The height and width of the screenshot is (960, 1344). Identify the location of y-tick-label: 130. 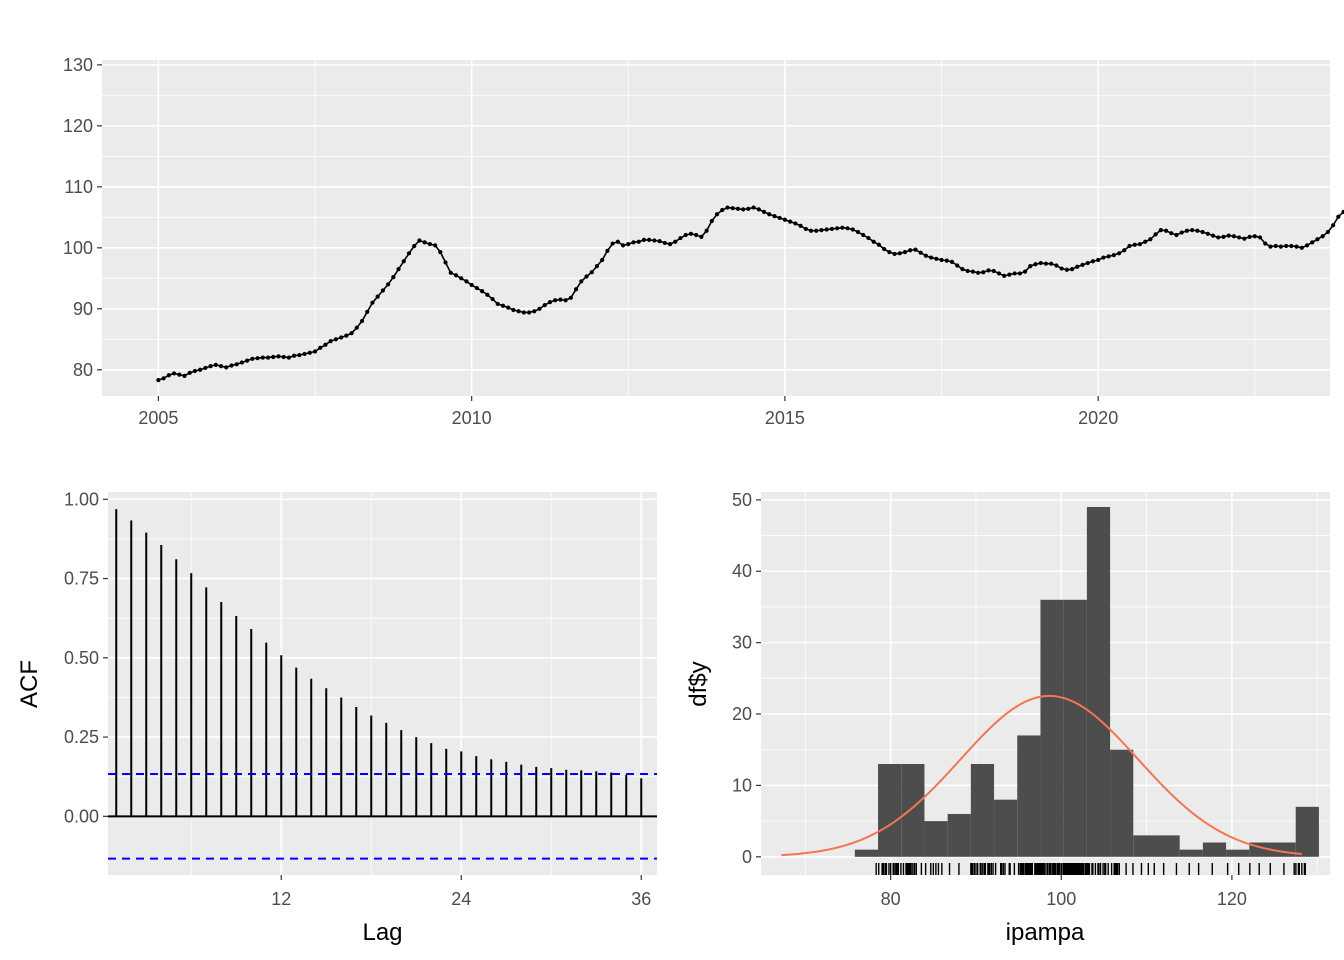
(78, 65).